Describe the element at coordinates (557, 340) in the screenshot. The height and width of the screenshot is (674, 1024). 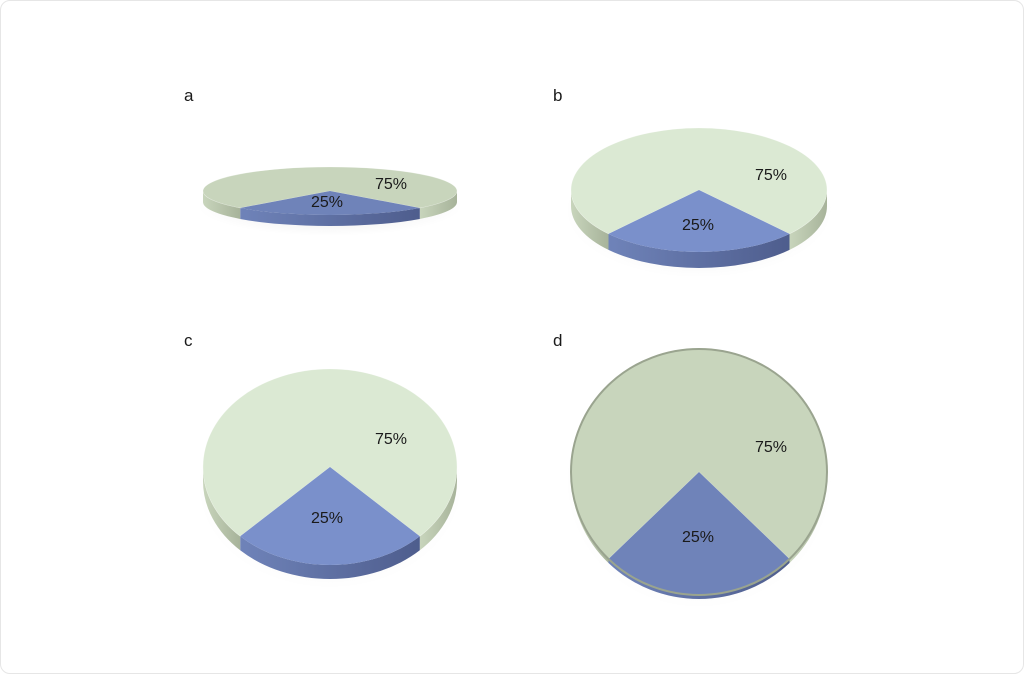
I see `panel-label-d: d` at that location.